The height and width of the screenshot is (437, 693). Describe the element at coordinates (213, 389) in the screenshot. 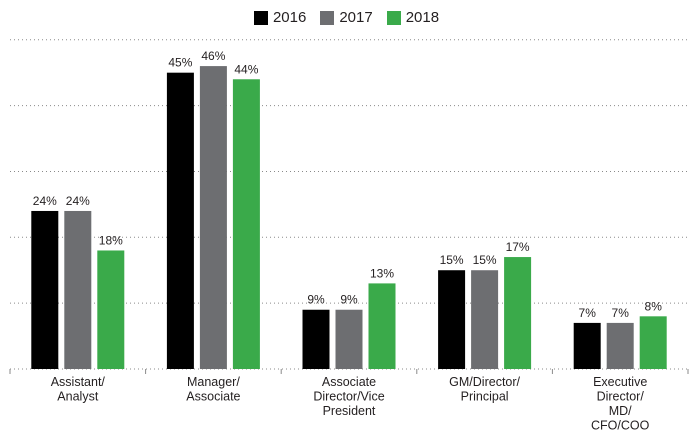

I see `category-label: Manager/Associate` at that location.